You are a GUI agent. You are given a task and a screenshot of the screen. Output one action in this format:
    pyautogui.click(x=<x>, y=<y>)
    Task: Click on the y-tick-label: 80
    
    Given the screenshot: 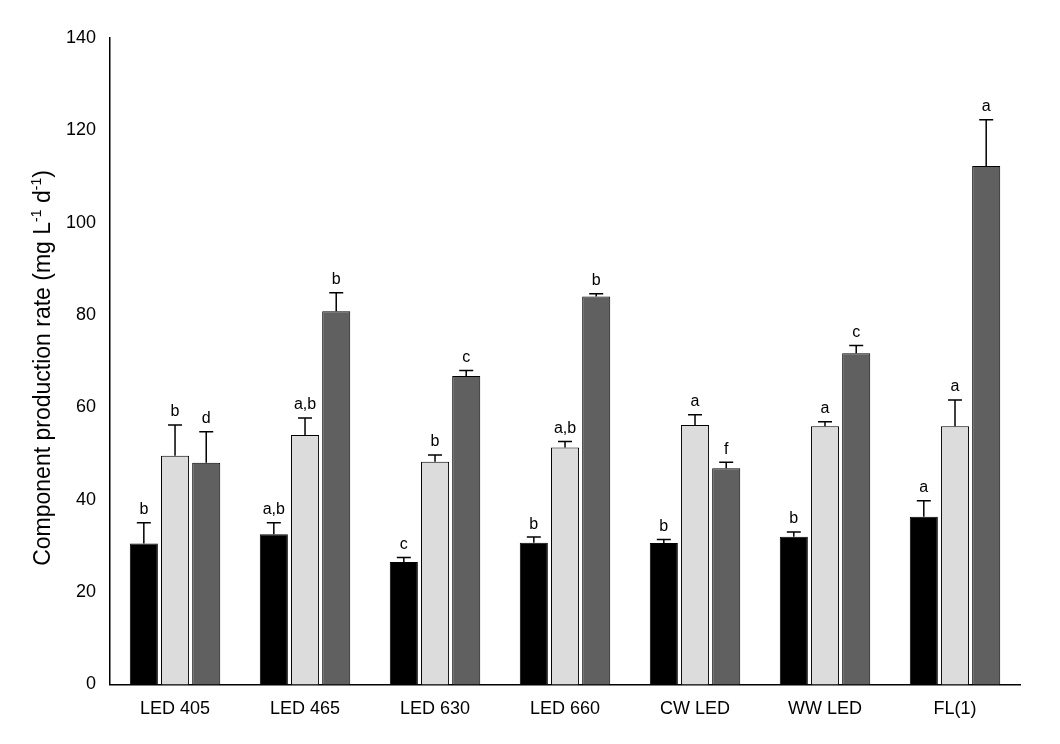 What is the action you would take?
    pyautogui.click(x=86, y=314)
    